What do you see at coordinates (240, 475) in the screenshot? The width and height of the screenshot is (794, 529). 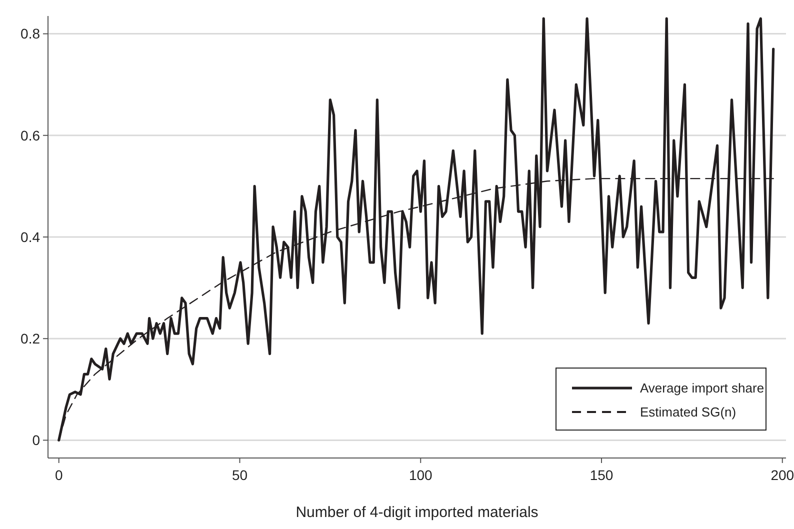 I see `x-tick-label: 50` at bounding box center [240, 475].